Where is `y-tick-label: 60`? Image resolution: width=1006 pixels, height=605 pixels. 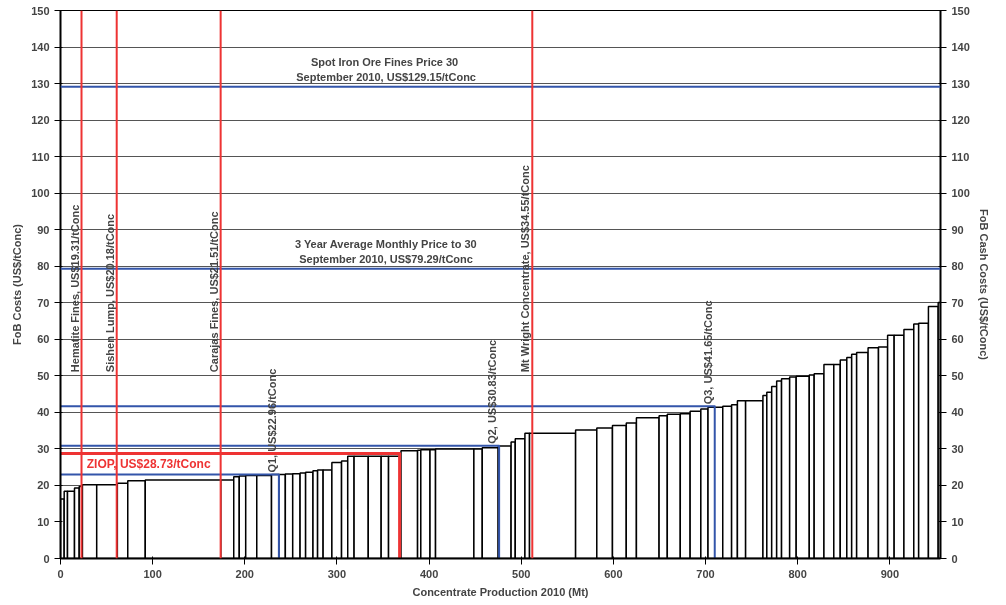 y-tick-label: 60 is located at coordinates (43, 339).